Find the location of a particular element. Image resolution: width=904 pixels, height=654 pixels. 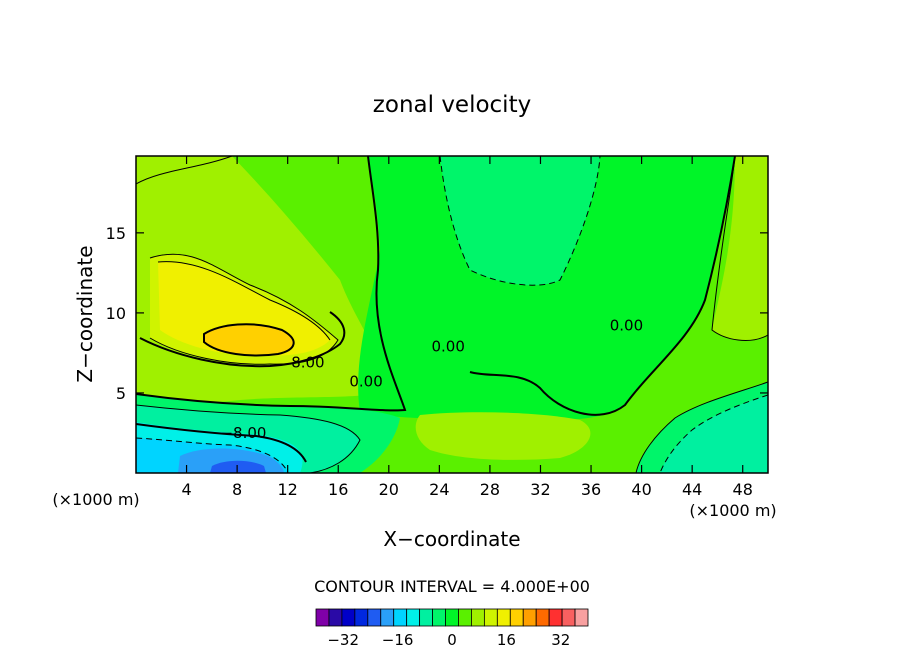

contour-neg4-se is located at coordinates (701, 427).